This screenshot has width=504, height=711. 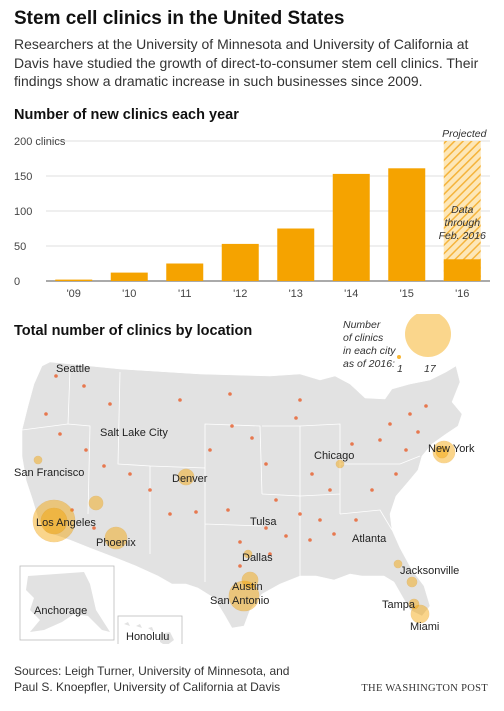 What do you see at coordinates (257, 558) in the screenshot?
I see `city-label: Dallas` at bounding box center [257, 558].